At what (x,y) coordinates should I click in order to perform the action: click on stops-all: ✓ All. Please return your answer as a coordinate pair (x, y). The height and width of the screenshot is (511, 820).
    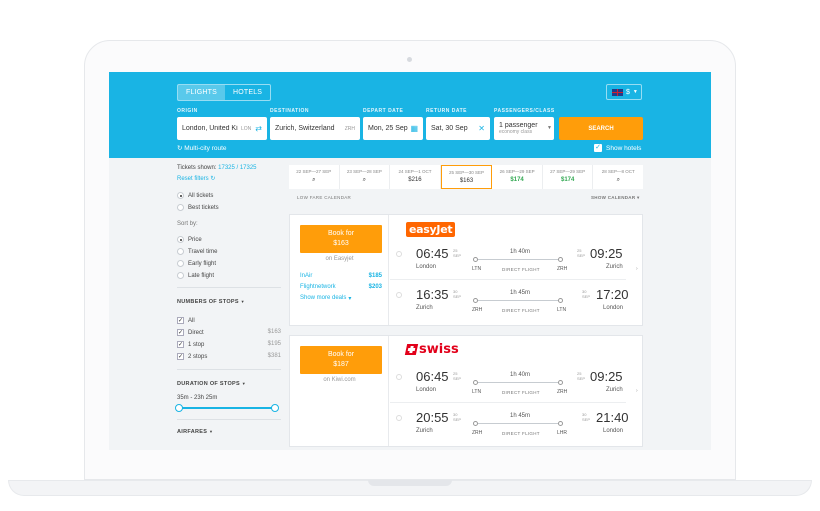
    Looking at the image, I should click on (229, 320).